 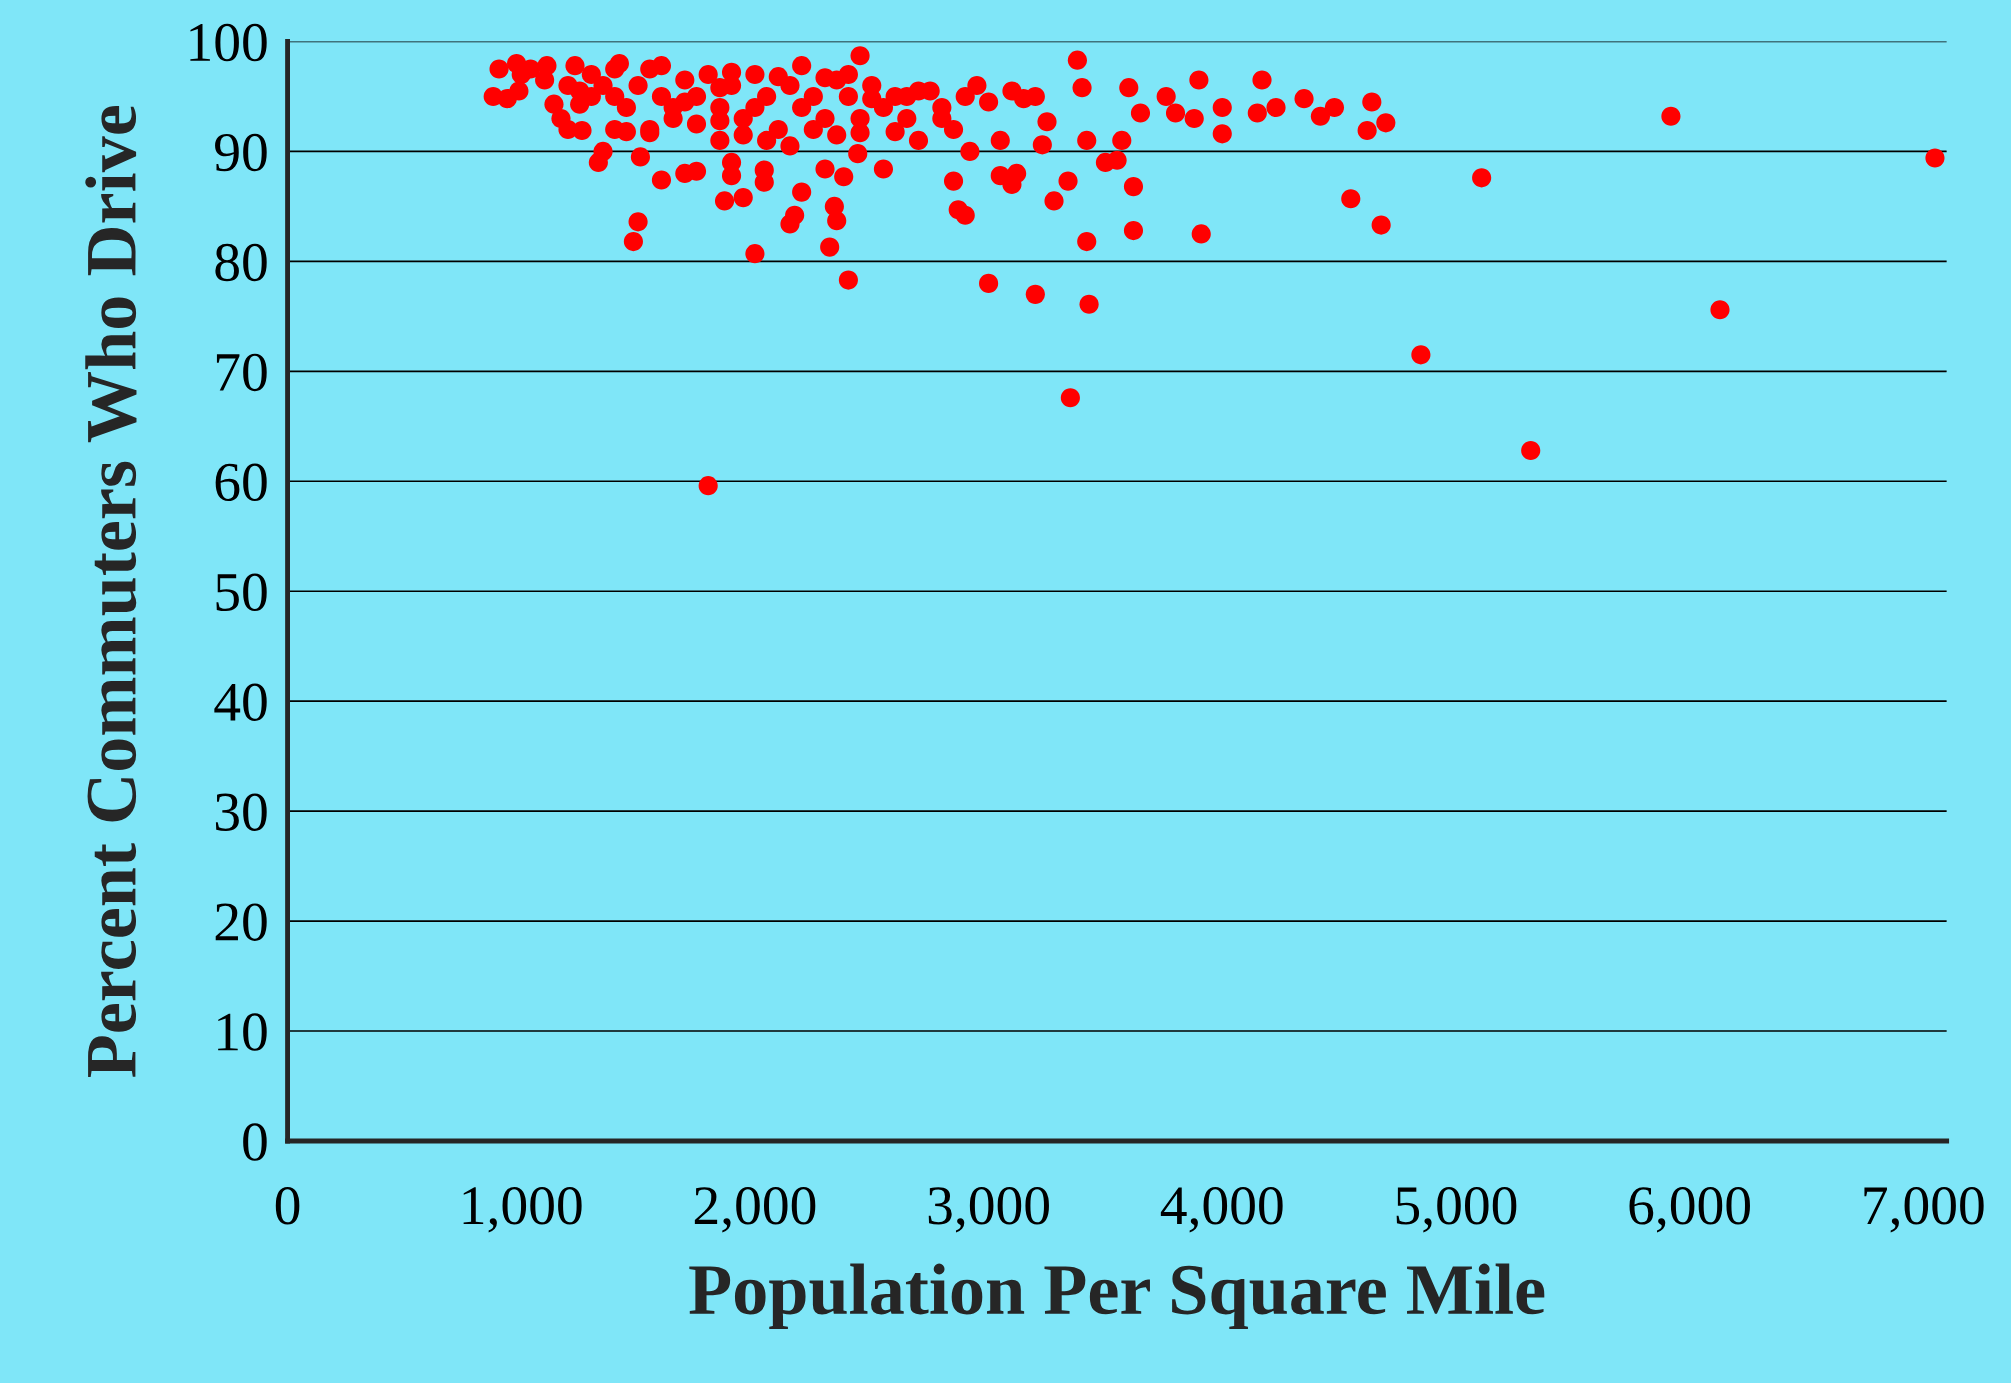 What do you see at coordinates (241, 372) in the screenshot?
I see `y-tick-label: 70` at bounding box center [241, 372].